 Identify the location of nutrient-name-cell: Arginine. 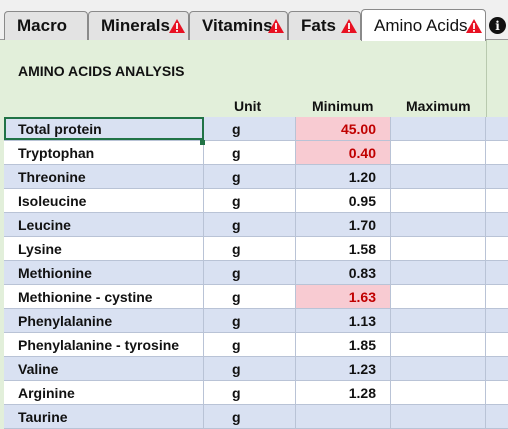
(104, 392).